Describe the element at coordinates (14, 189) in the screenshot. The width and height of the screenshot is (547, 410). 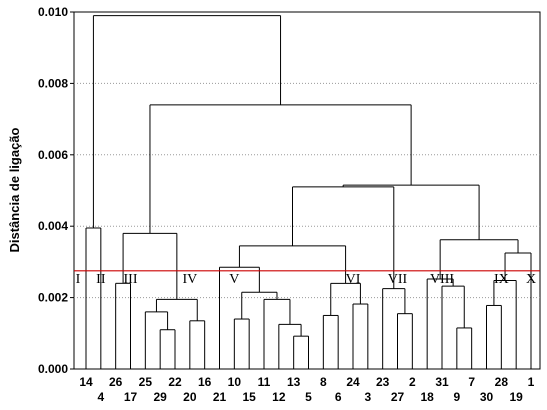
I see `y-axis-label: Distância de ligação` at that location.